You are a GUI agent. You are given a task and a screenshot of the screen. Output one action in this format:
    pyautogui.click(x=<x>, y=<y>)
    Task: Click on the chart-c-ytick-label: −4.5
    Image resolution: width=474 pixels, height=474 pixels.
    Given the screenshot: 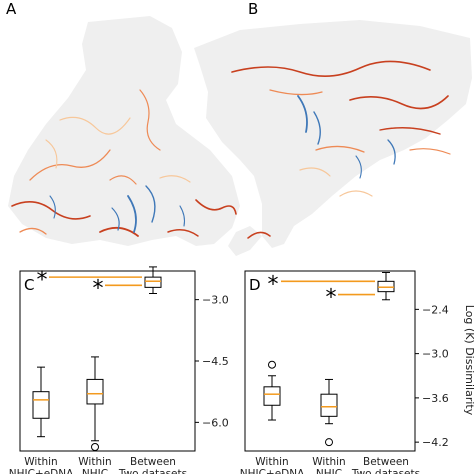 What is the action you would take?
    pyautogui.click(x=215, y=361)
    